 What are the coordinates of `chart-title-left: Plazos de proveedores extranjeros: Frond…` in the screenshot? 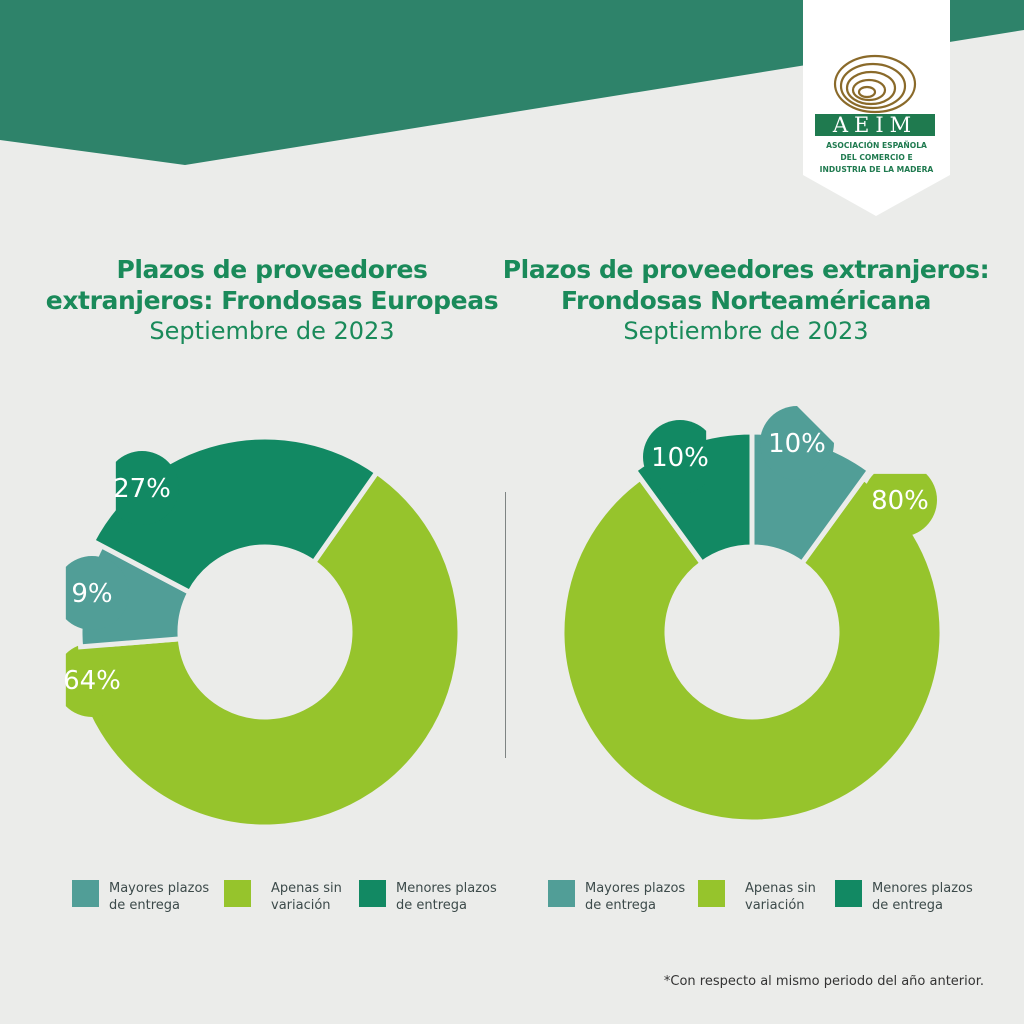 It's located at (272, 300).